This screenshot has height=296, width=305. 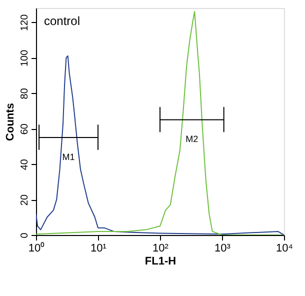 I want to click on x-tick-label: 10⁴, so click(x=285, y=248).